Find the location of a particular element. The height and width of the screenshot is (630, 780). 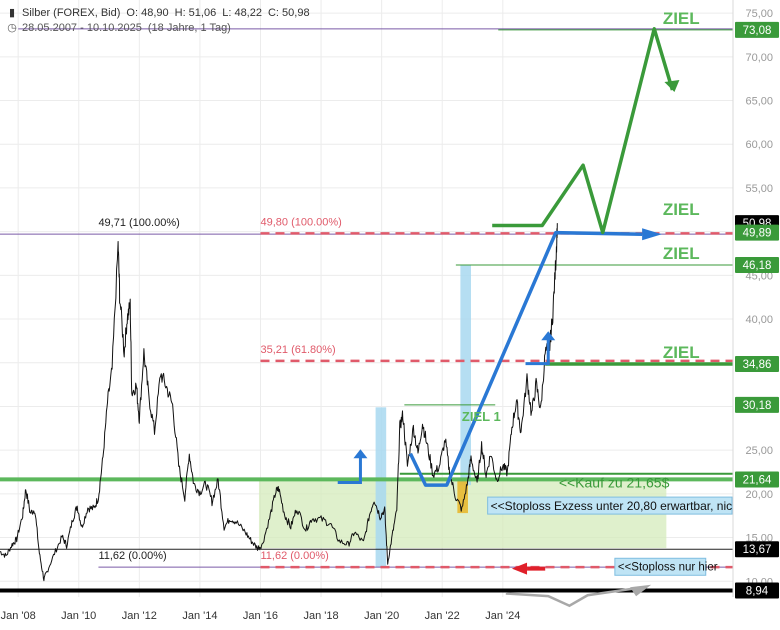

high-value: H: 51,06 is located at coordinates (195, 13).